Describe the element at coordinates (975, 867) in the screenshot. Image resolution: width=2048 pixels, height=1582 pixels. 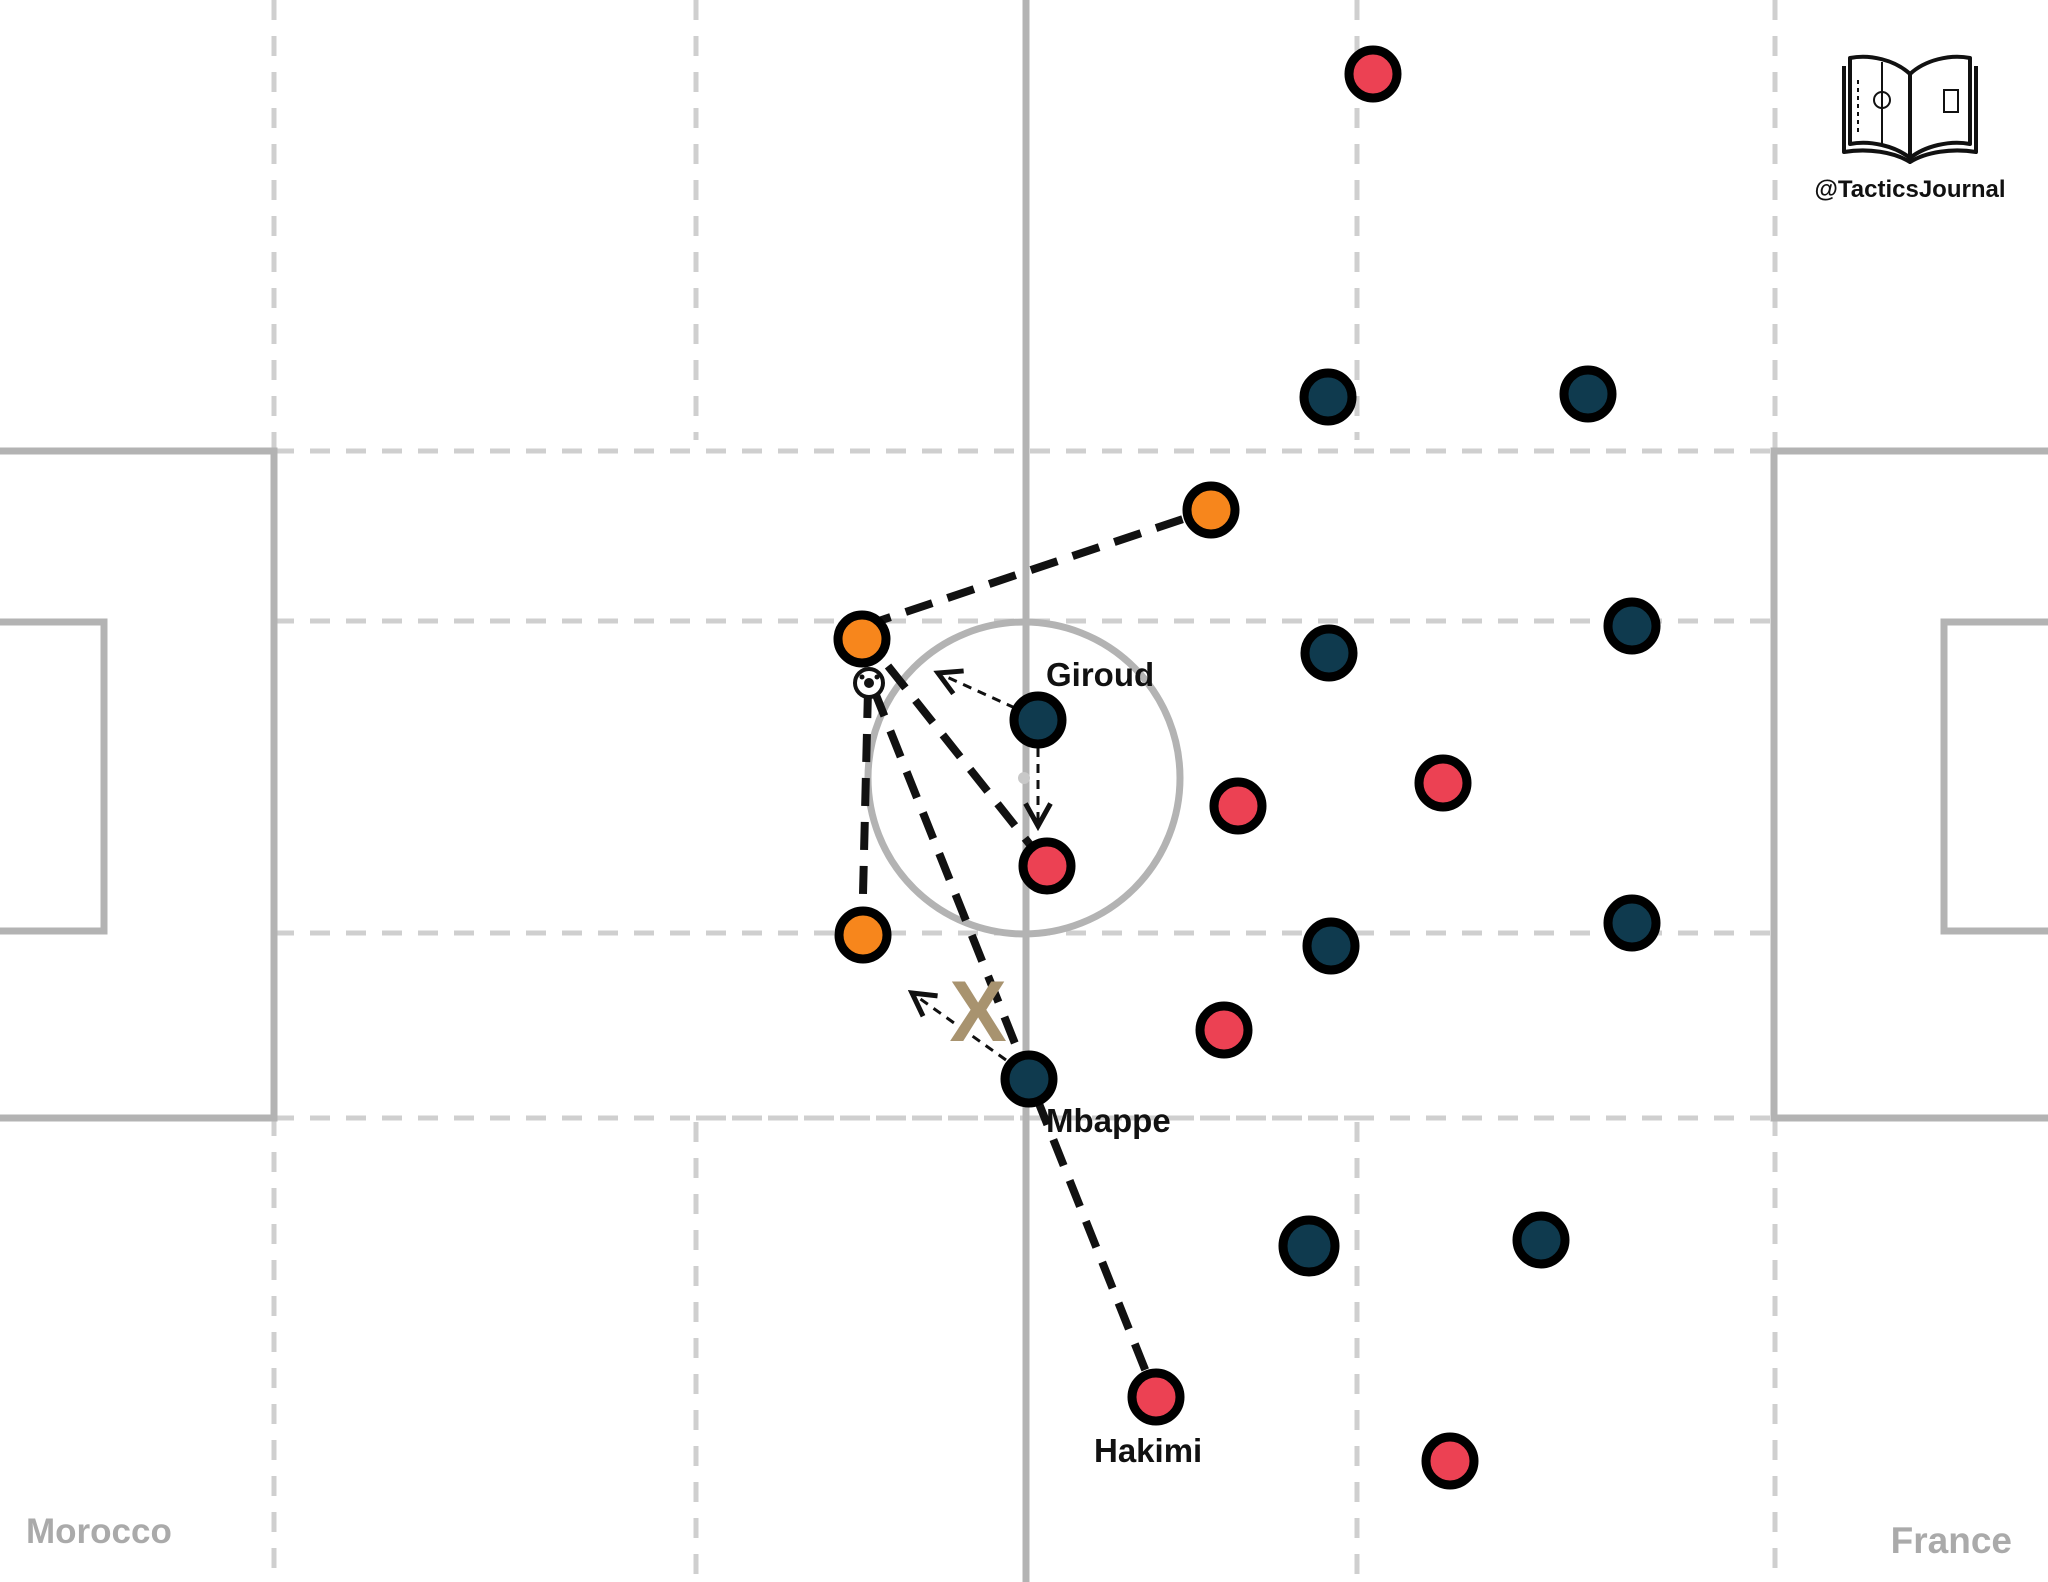
I see `press-arrows` at that location.